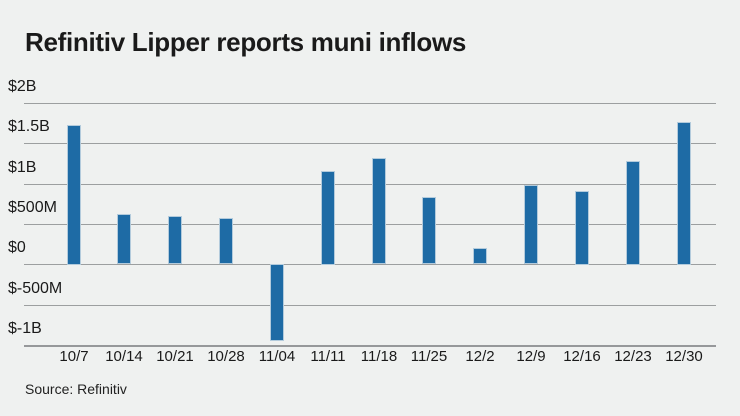 This screenshot has width=740, height=416. What do you see at coordinates (74, 356) in the screenshot?
I see `x-tick-label: 10/7` at bounding box center [74, 356].